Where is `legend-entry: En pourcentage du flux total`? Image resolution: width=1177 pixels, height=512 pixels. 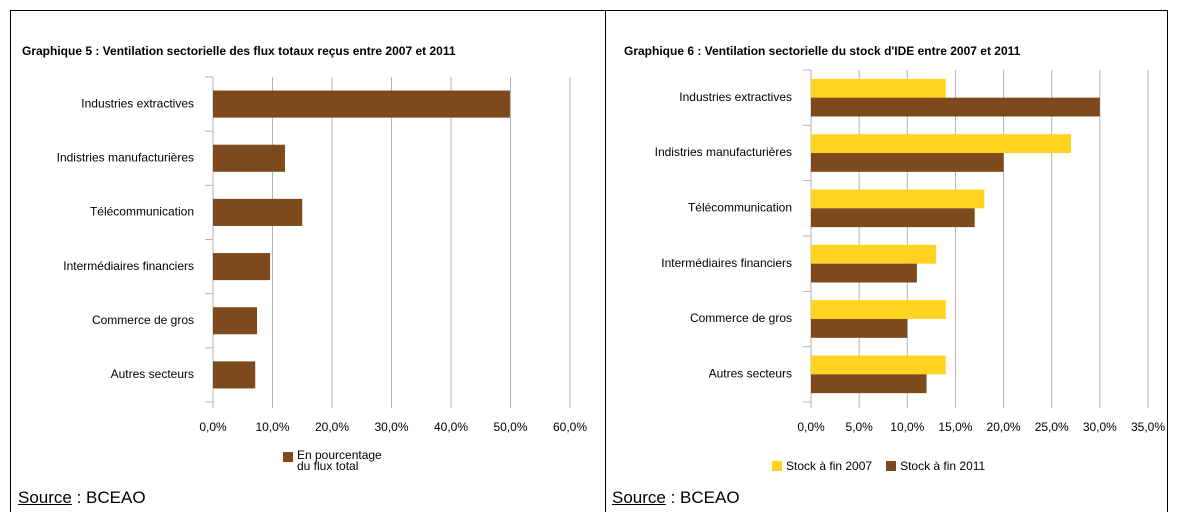 legend-entry: En pourcentage du flux total is located at coordinates (337, 460).